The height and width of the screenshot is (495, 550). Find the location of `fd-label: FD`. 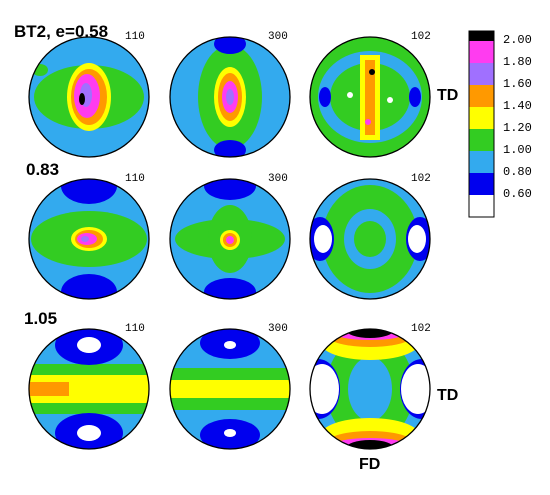

fd-label: FD is located at coordinates (370, 464).